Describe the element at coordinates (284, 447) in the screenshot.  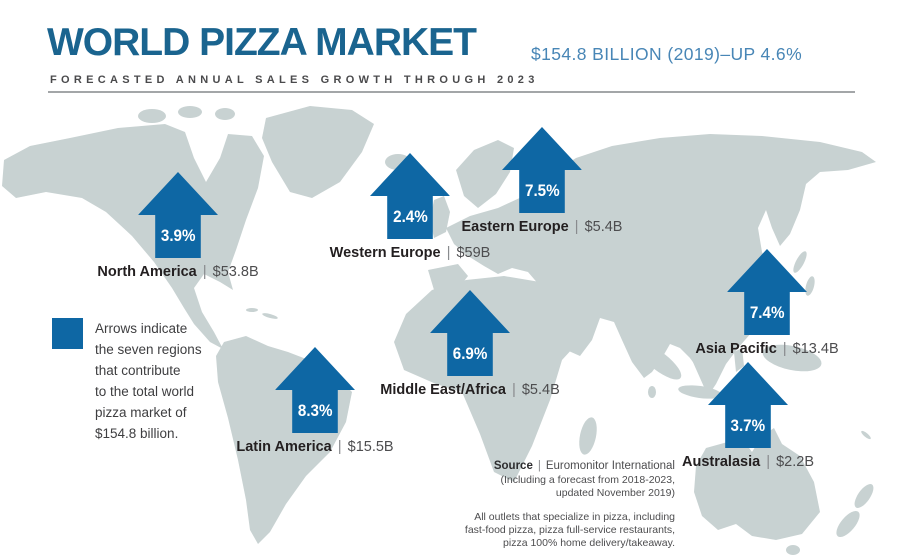
I see `region-name: Latin America` at that location.